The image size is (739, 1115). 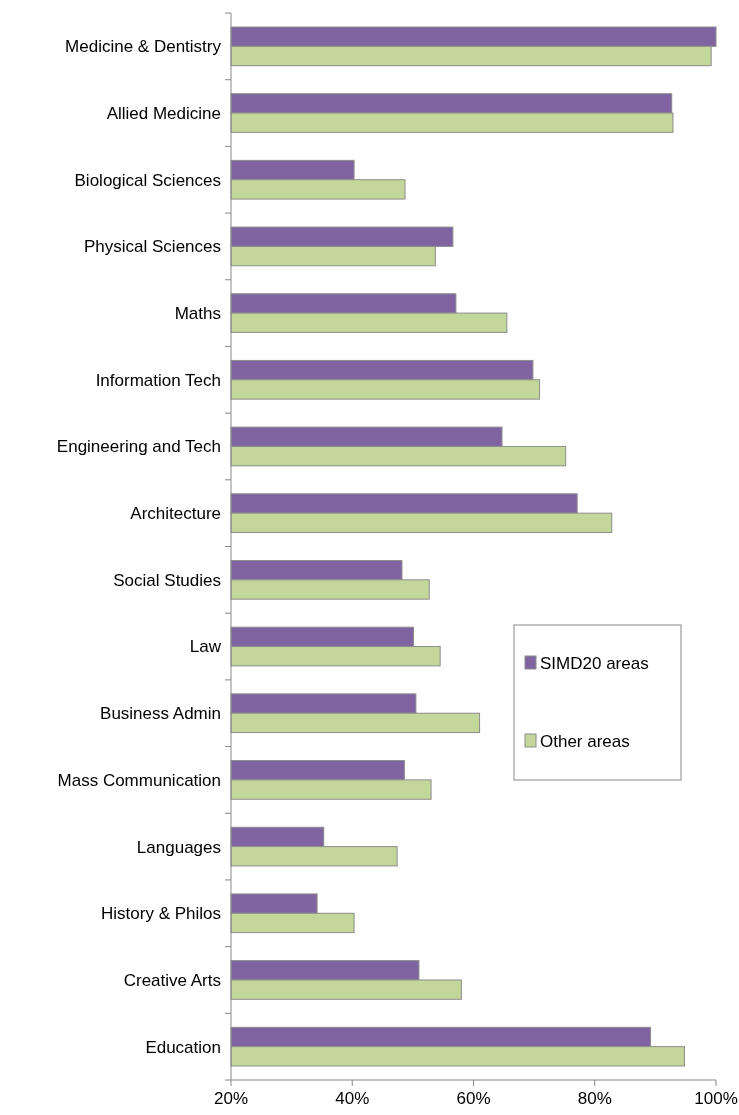 What do you see at coordinates (175, 514) in the screenshot?
I see `y-tick-label: Architecture` at bounding box center [175, 514].